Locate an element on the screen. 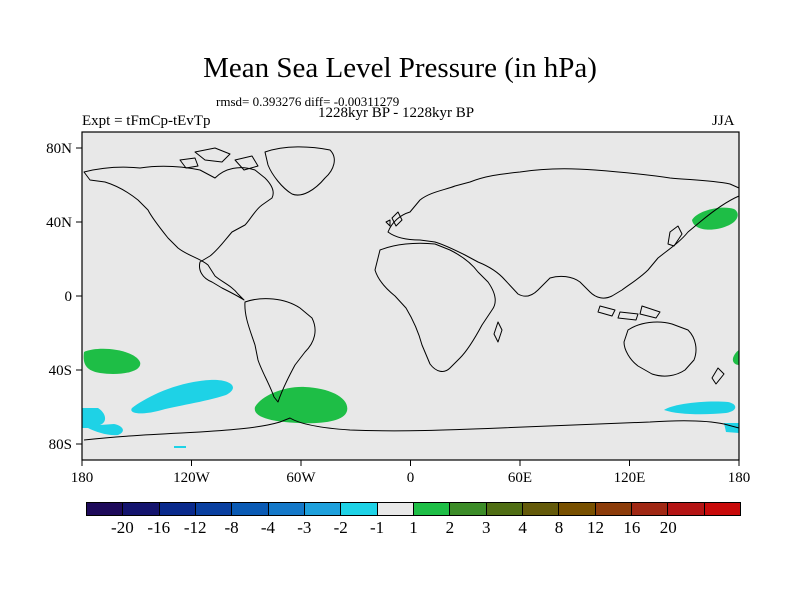 The height and width of the screenshot is (600, 800). coastline-greenland is located at coordinates (299, 171).